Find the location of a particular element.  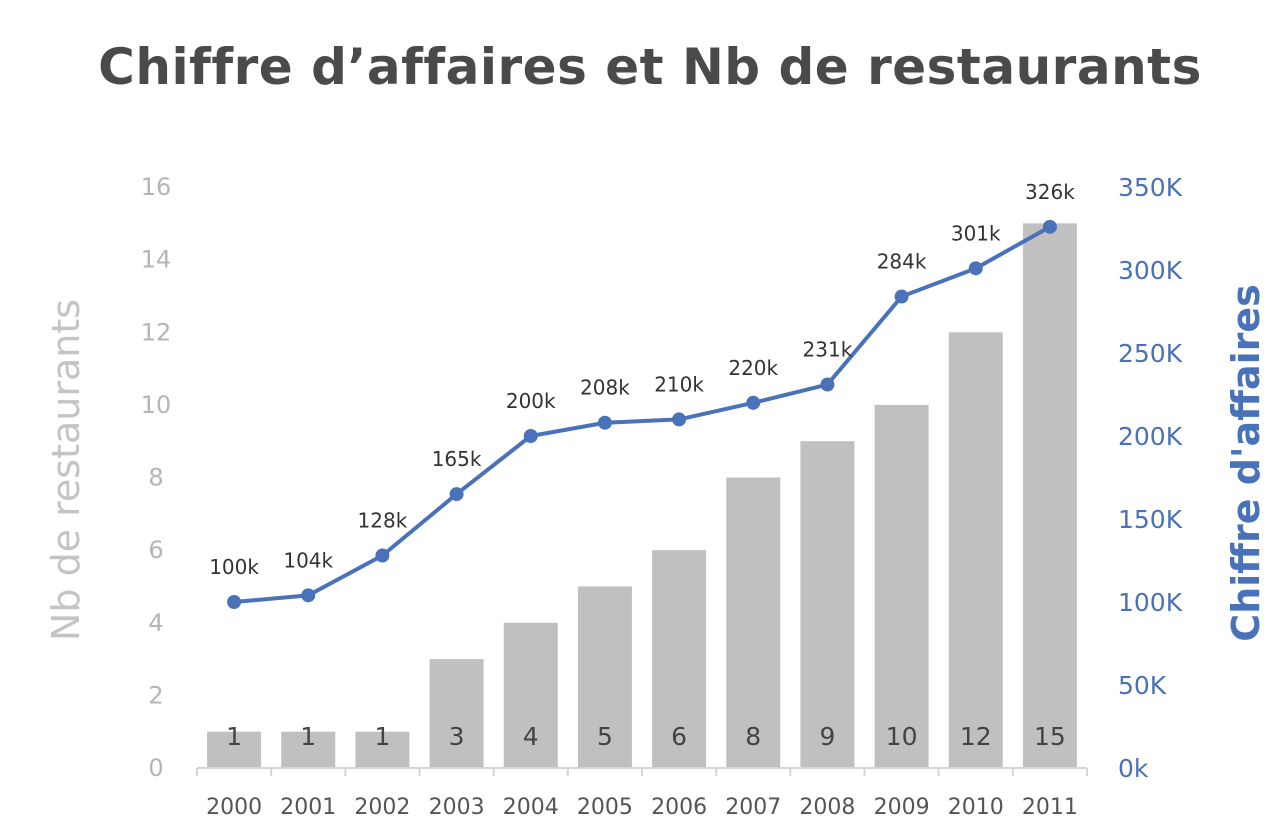

right-axis-tick-label: 250K is located at coordinates (1150, 353).